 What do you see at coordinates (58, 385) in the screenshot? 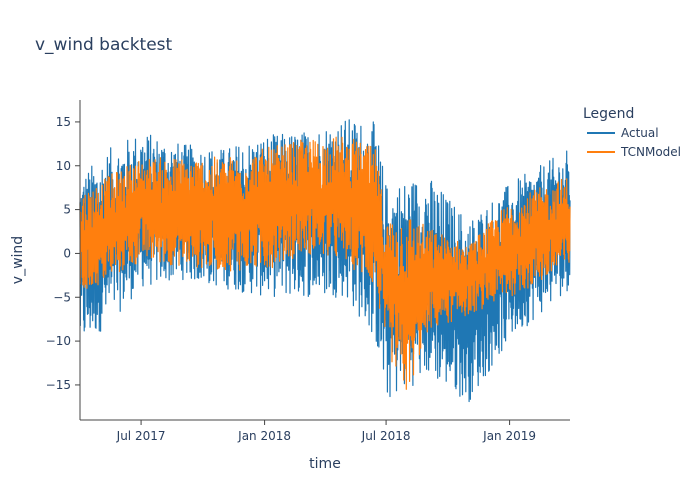
I see `y-tick-label: −15` at bounding box center [58, 385].